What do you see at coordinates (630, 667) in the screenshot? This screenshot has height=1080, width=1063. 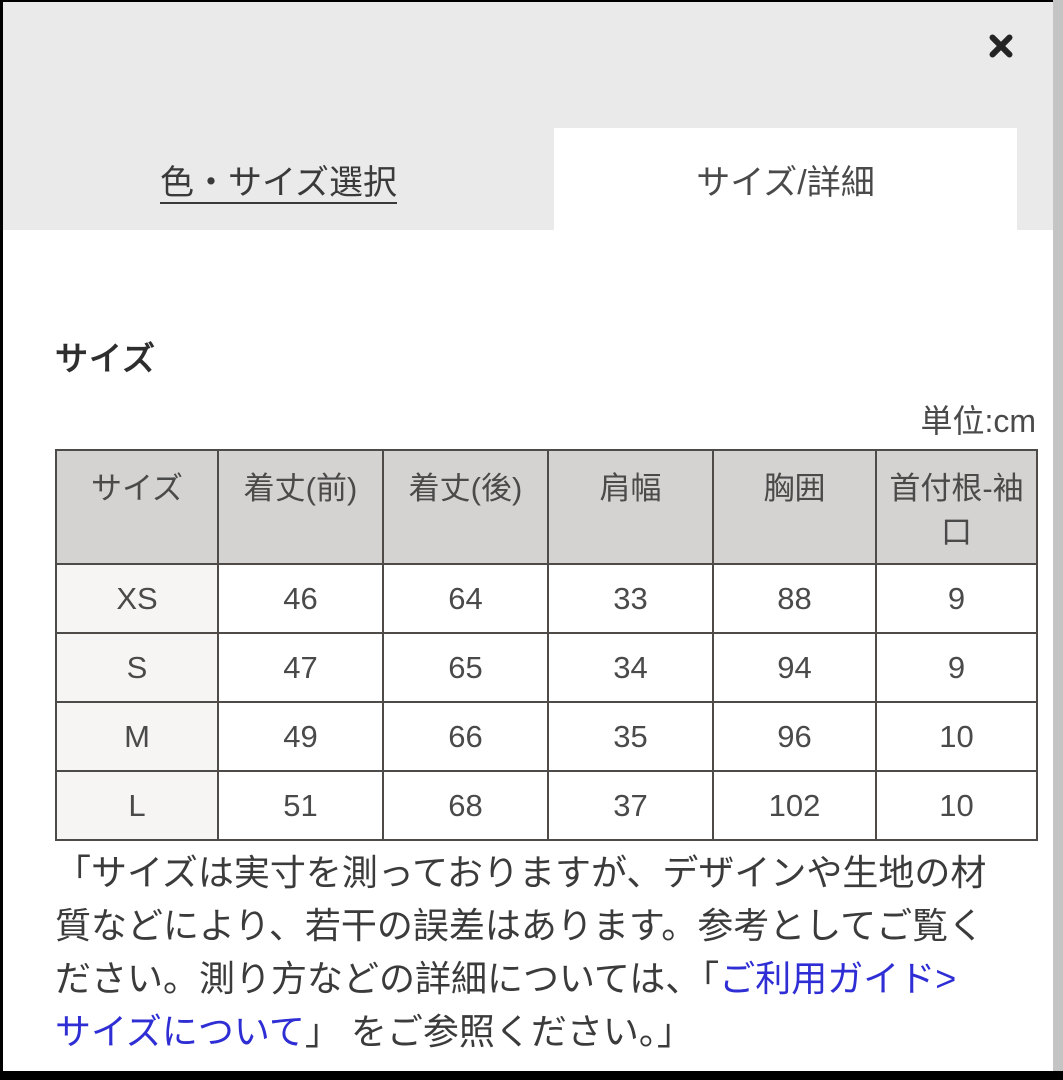 I see `cell-value: 34` at bounding box center [630, 667].